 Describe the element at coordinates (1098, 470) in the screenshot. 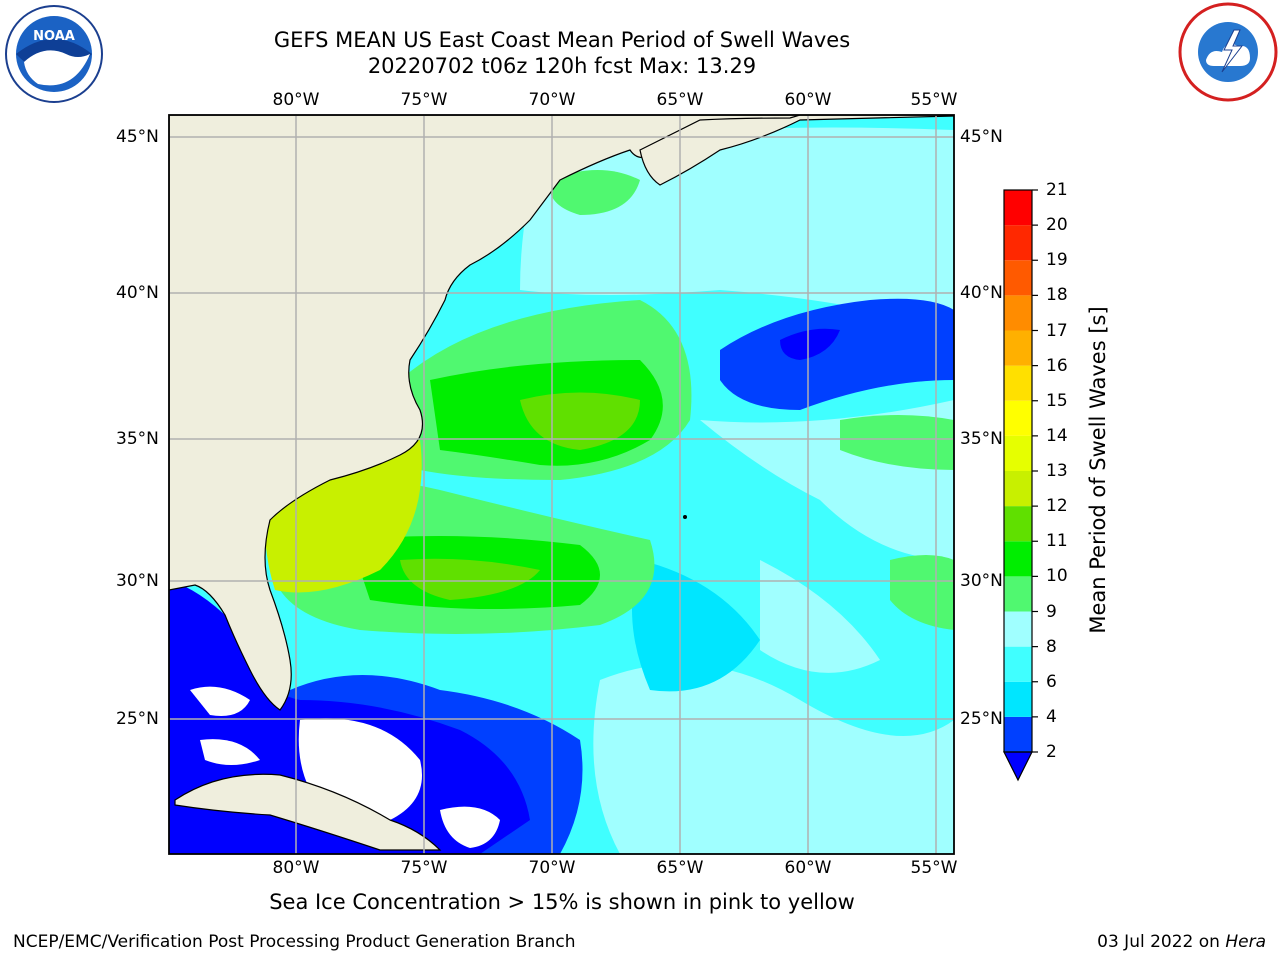

I see `colorbar-label: Mean Period of Swell Waves [s]` at that location.